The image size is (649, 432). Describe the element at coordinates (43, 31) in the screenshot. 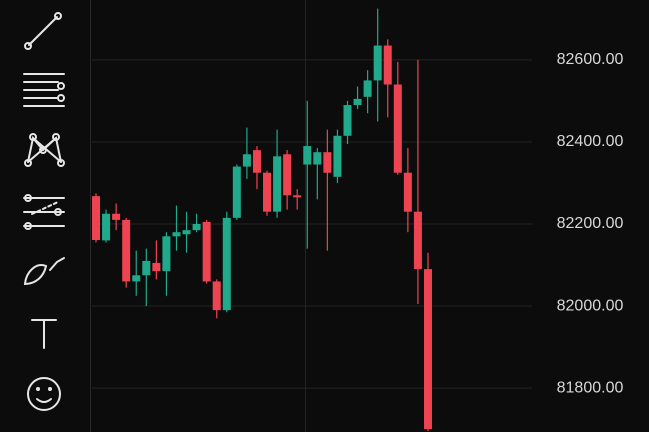

I see `trend-line-tool` at that location.